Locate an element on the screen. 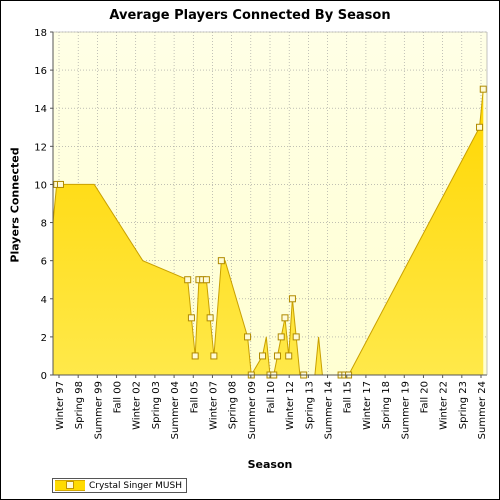  x-axis-label: Season is located at coordinates (270, 464).